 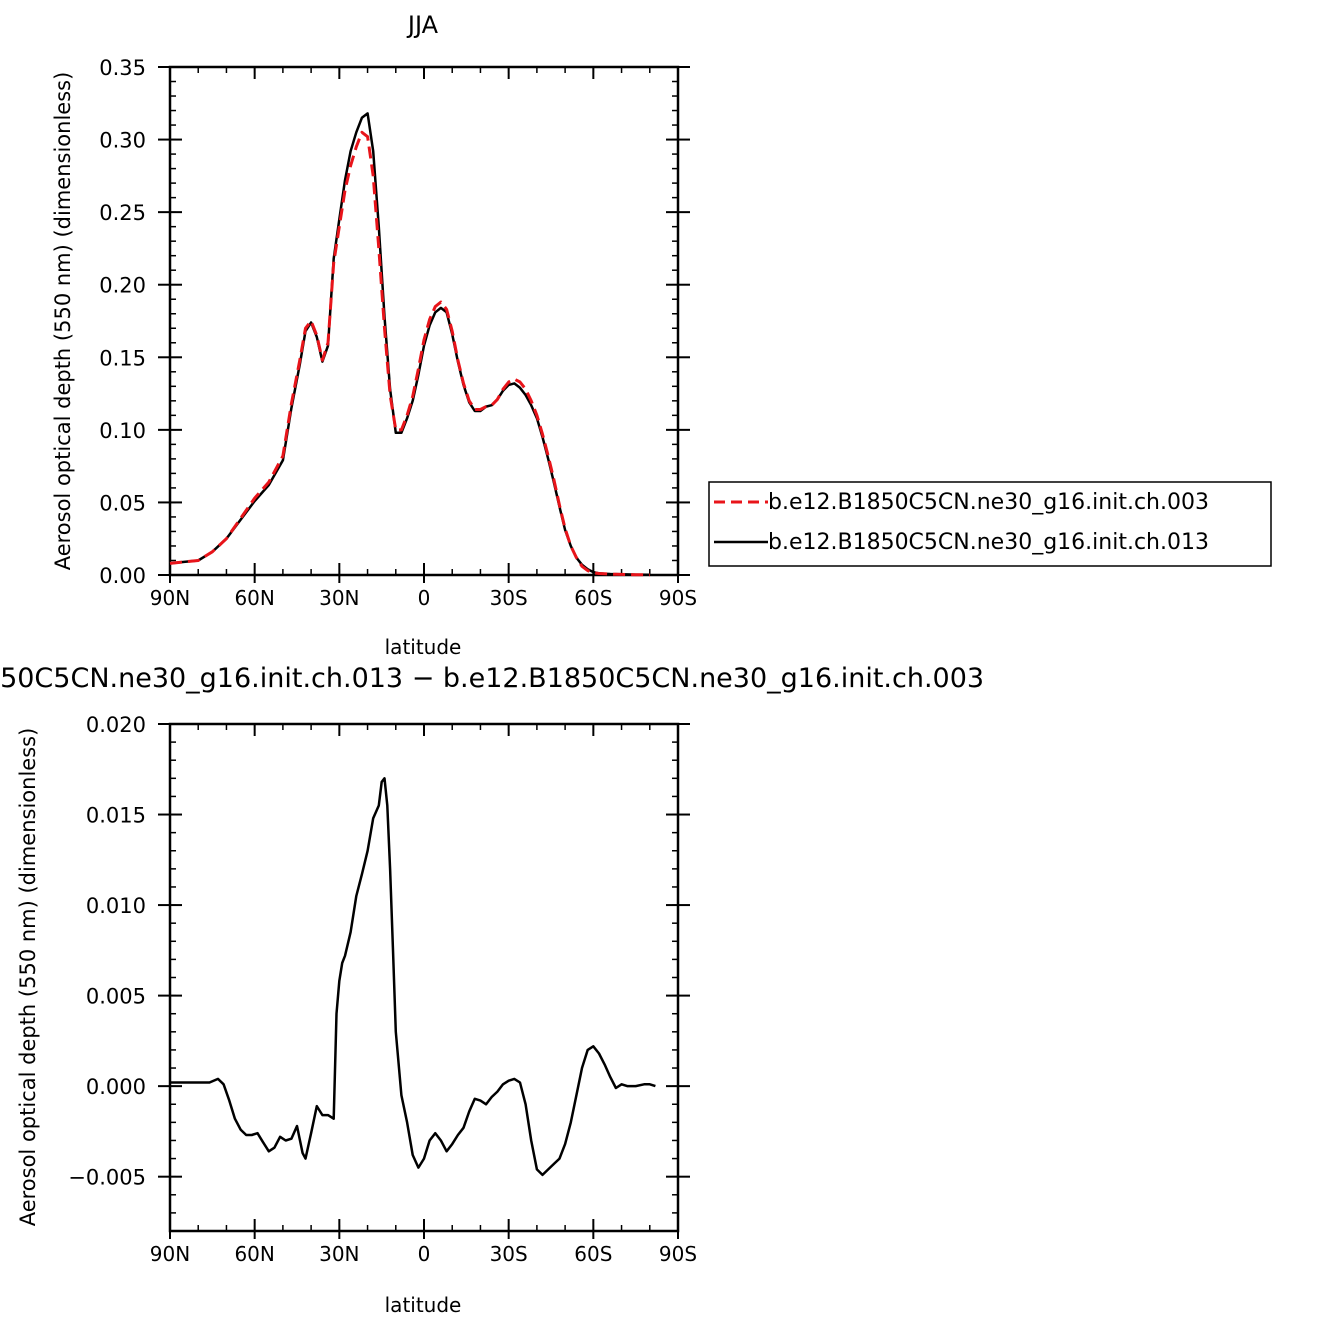 What do you see at coordinates (116, 997) in the screenshot?
I see `y-tick-label: 0.005` at bounding box center [116, 997].